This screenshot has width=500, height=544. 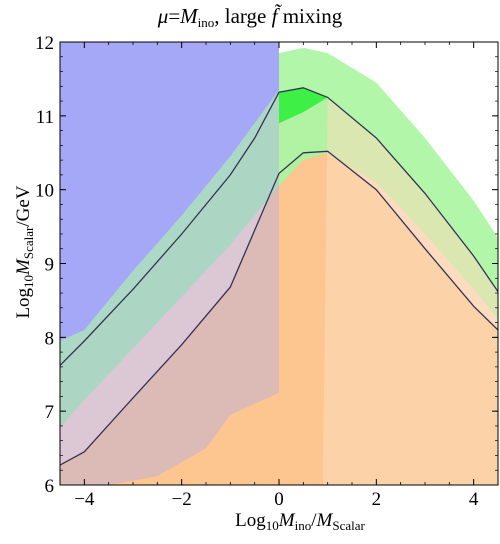 What do you see at coordinates (84, 499) in the screenshot?
I see `x-tick-label: −4` at bounding box center [84, 499].